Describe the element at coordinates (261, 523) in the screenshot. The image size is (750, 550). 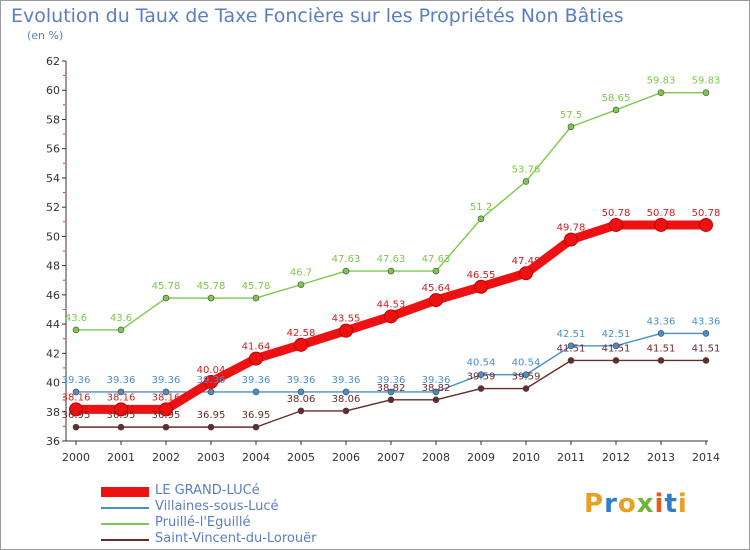
I see `legend-item: Pruillé-l'Eguillé` at that location.